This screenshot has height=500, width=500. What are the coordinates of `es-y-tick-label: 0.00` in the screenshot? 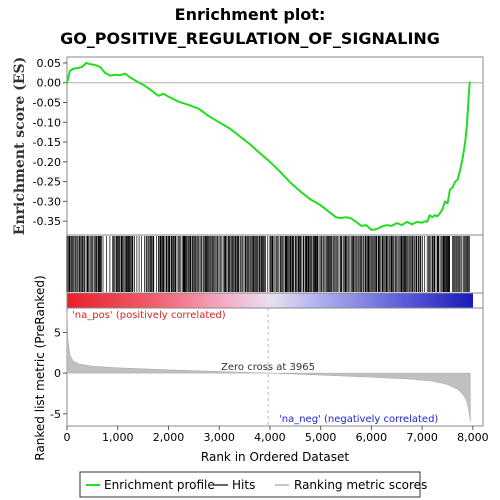 It's located at (49, 83).